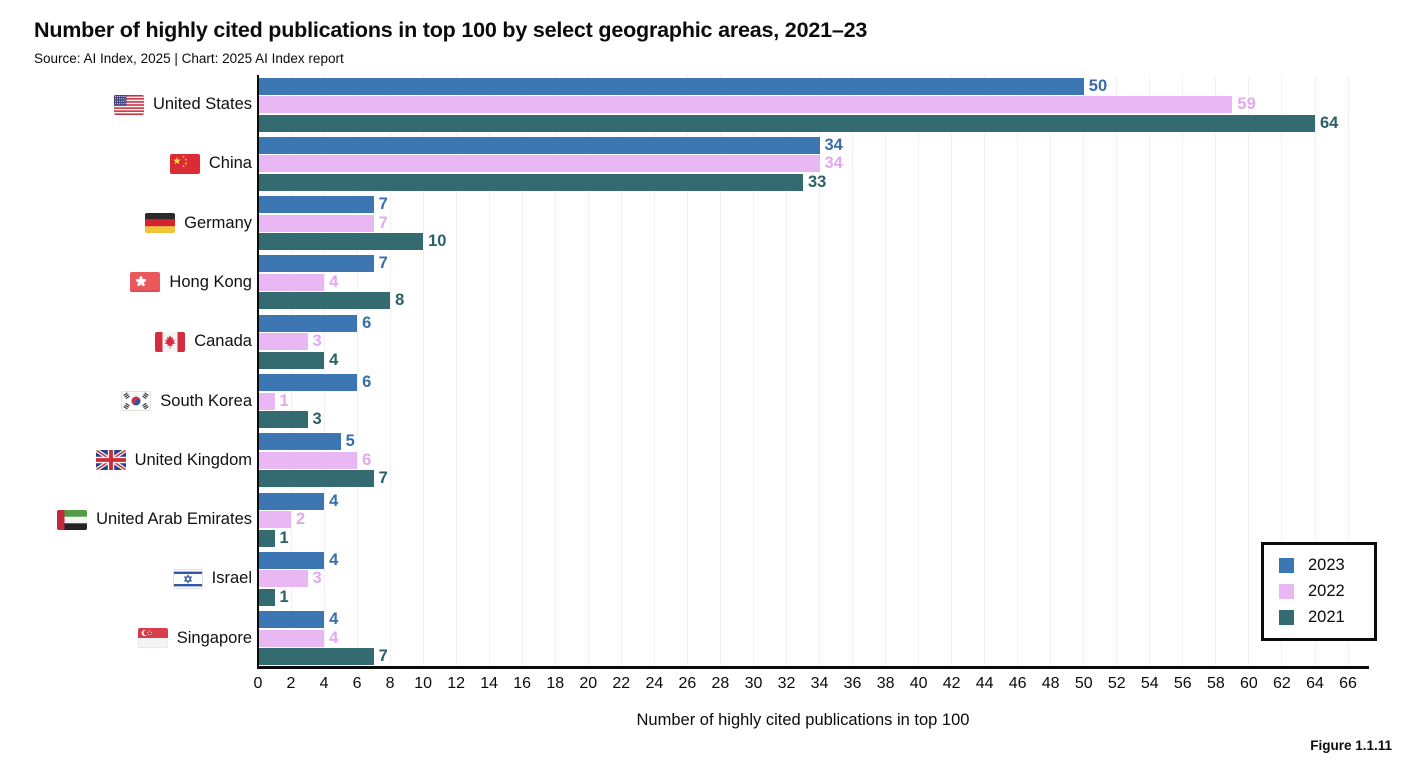  I want to click on category-name: South Korea, so click(206, 400).